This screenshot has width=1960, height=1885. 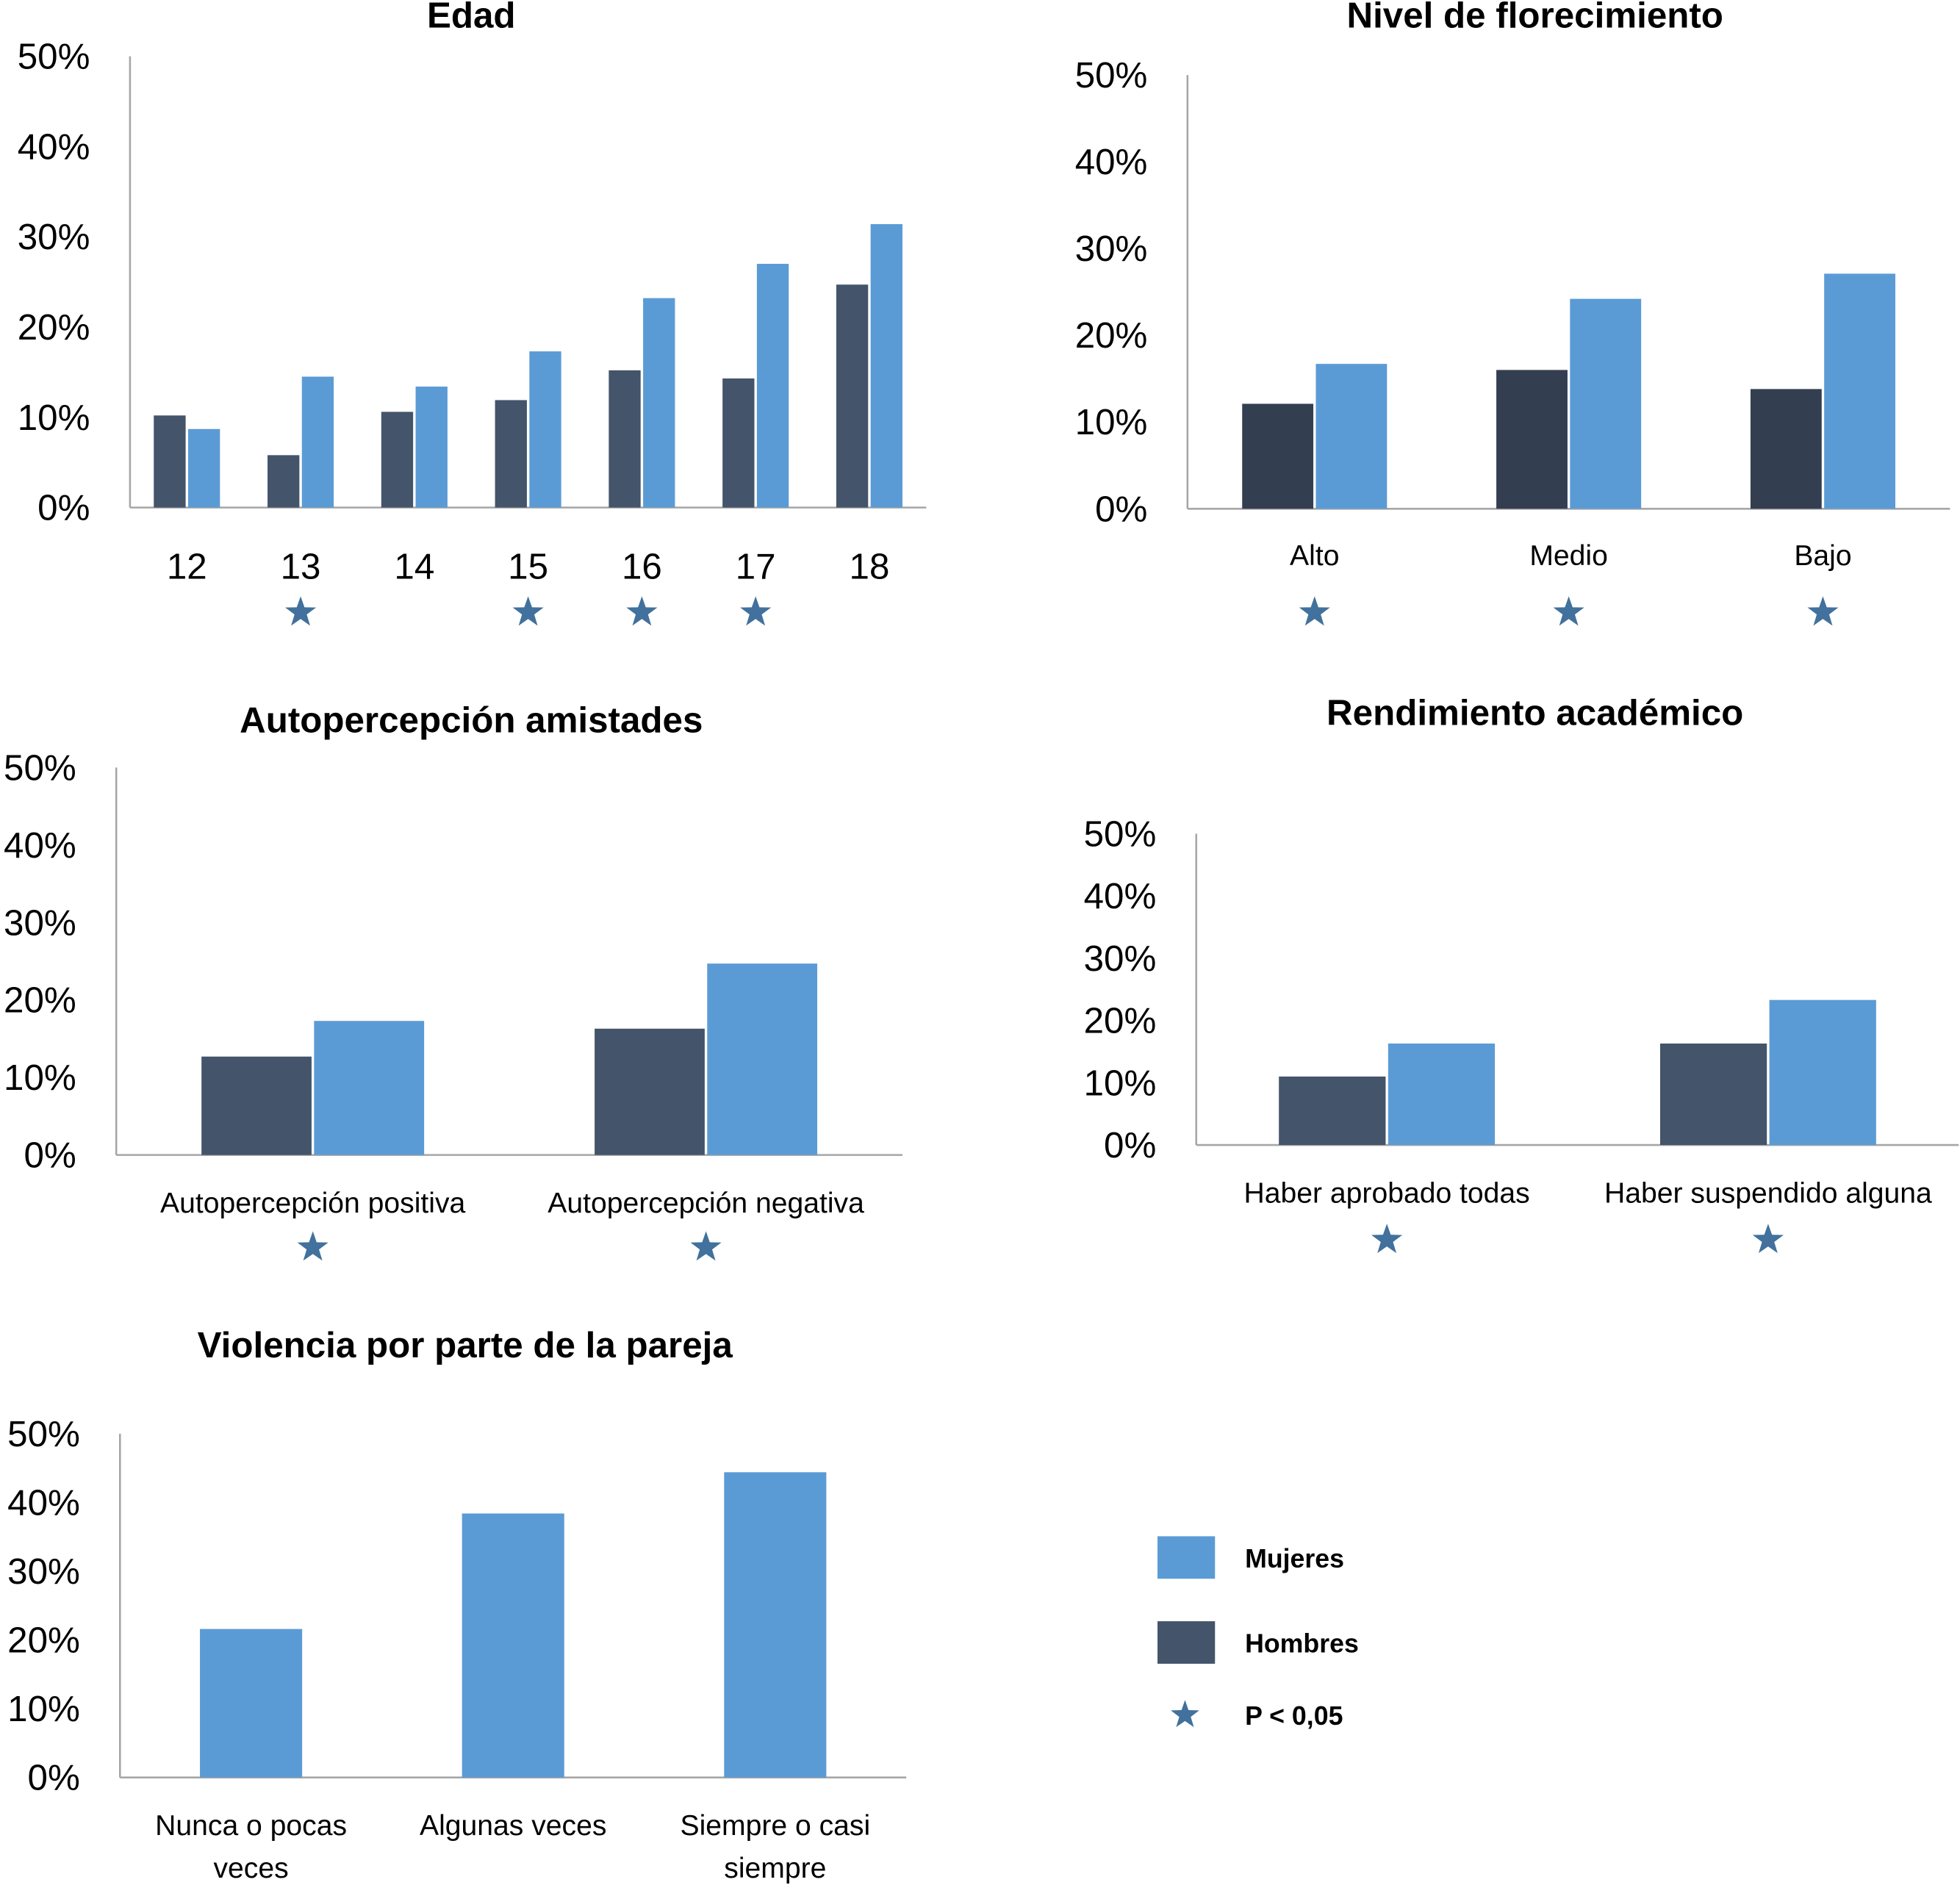 What do you see at coordinates (1294, 1558) in the screenshot?
I see `legend-label-mujeres: Mujeres` at bounding box center [1294, 1558].